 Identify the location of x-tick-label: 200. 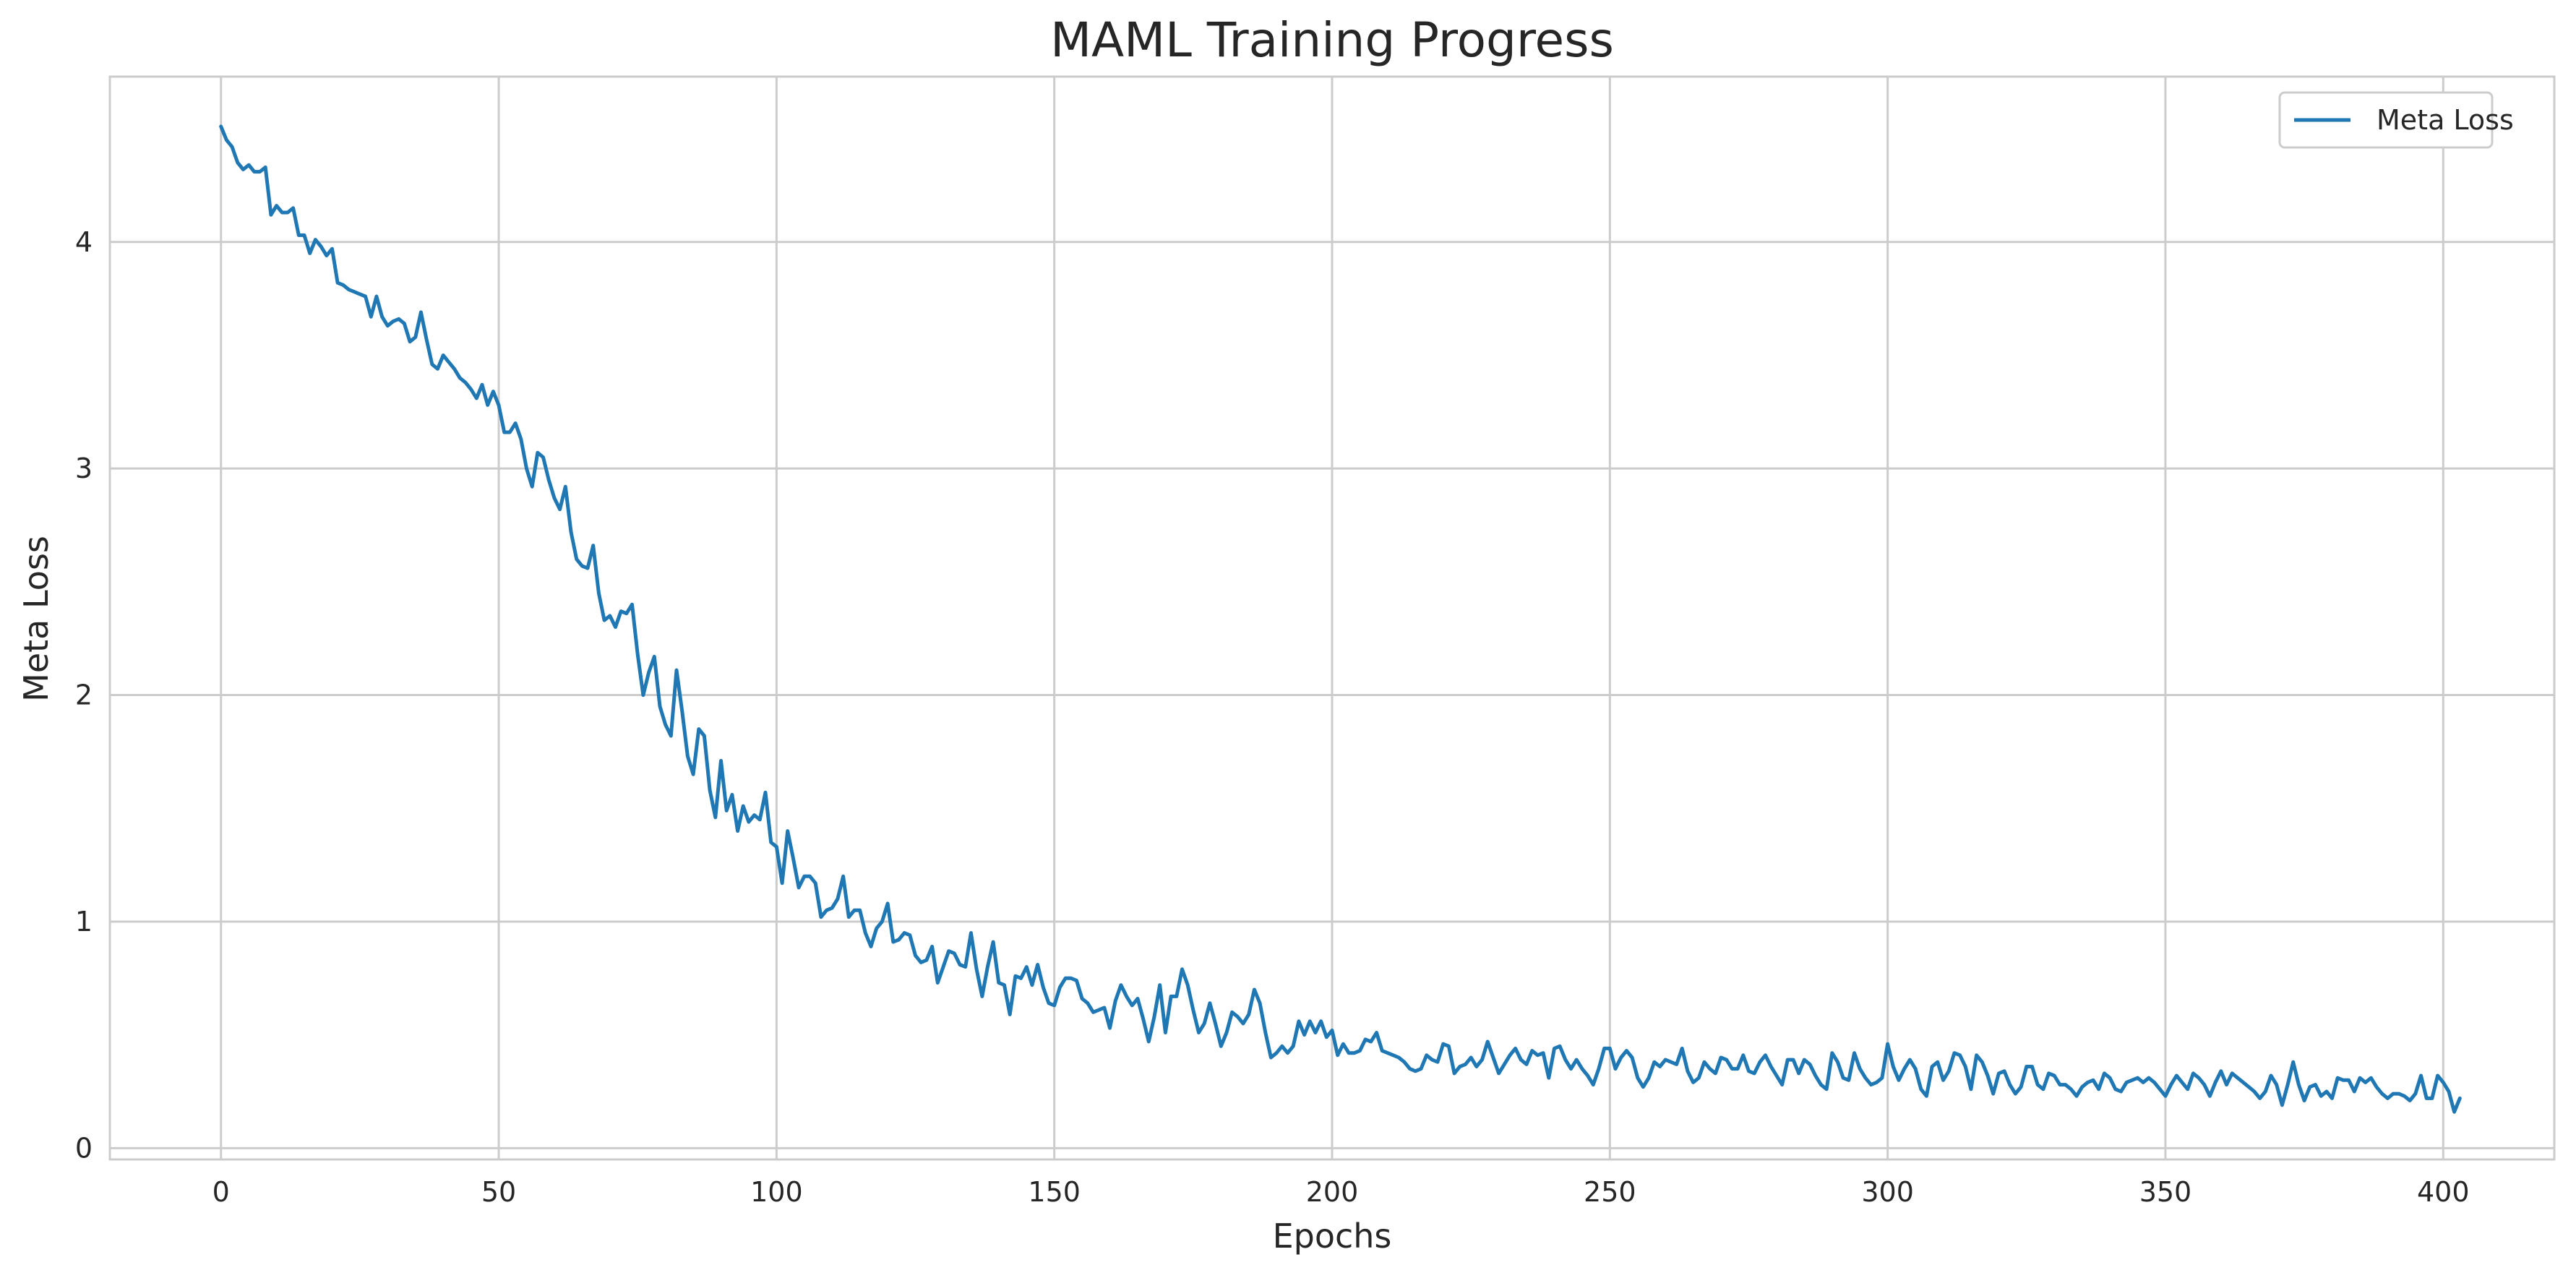
(1333, 1192).